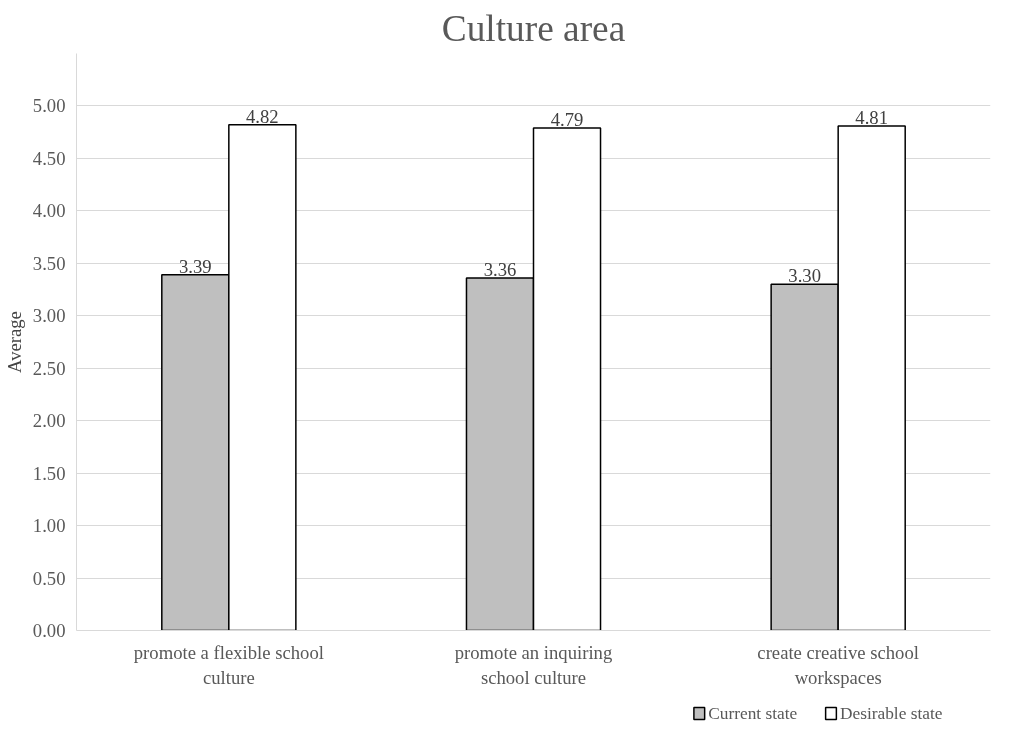 This screenshot has width=1033, height=749. I want to click on y-tick-label: 3.50, so click(49, 263).